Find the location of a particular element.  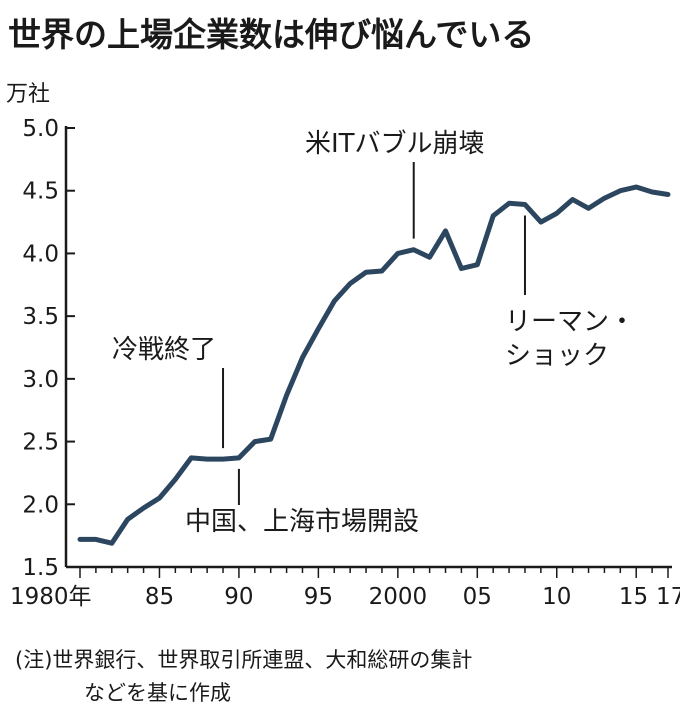

annotation-label: 冷戦終了 is located at coordinates (164, 350).